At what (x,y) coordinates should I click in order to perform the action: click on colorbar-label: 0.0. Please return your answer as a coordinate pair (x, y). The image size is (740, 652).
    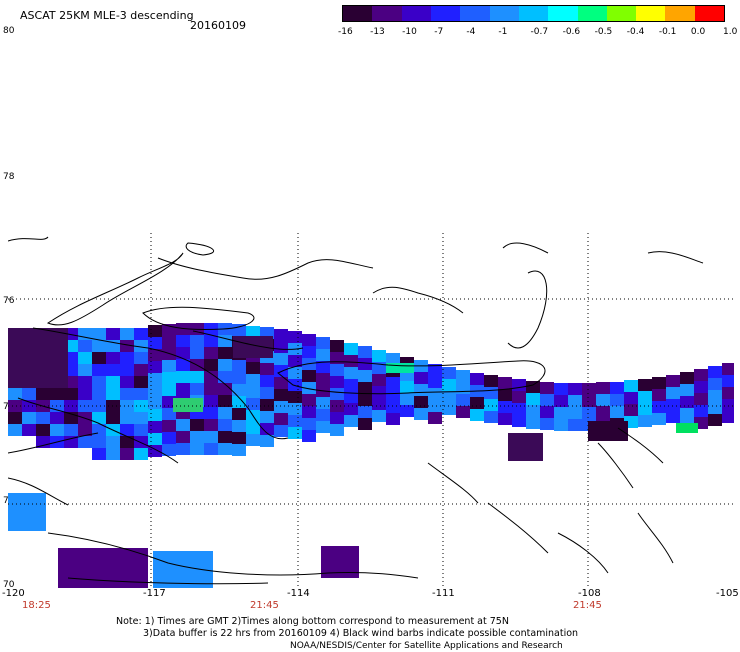
    Looking at the image, I should click on (698, 32).